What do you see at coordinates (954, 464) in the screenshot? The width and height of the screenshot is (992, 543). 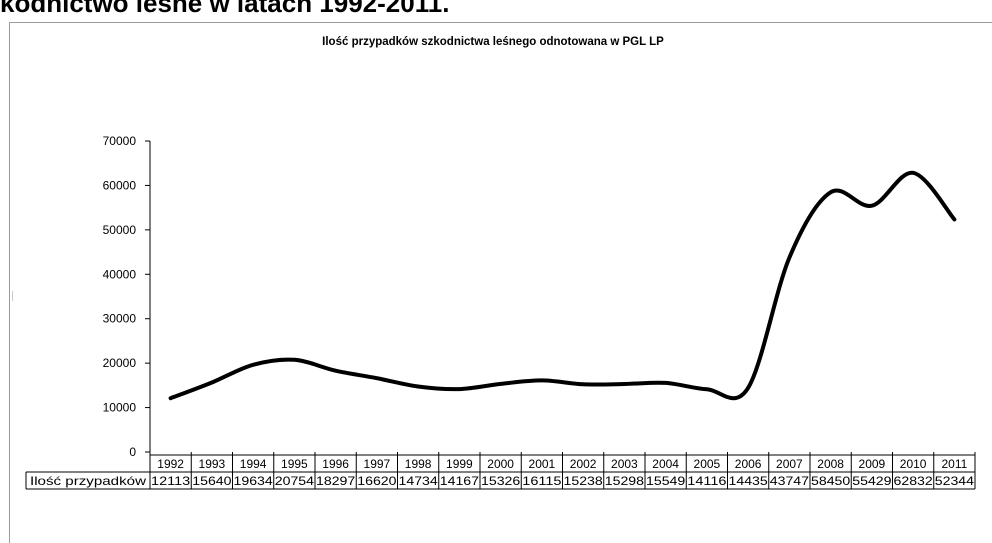 I see `x-tick-label: 2011` at bounding box center [954, 464].